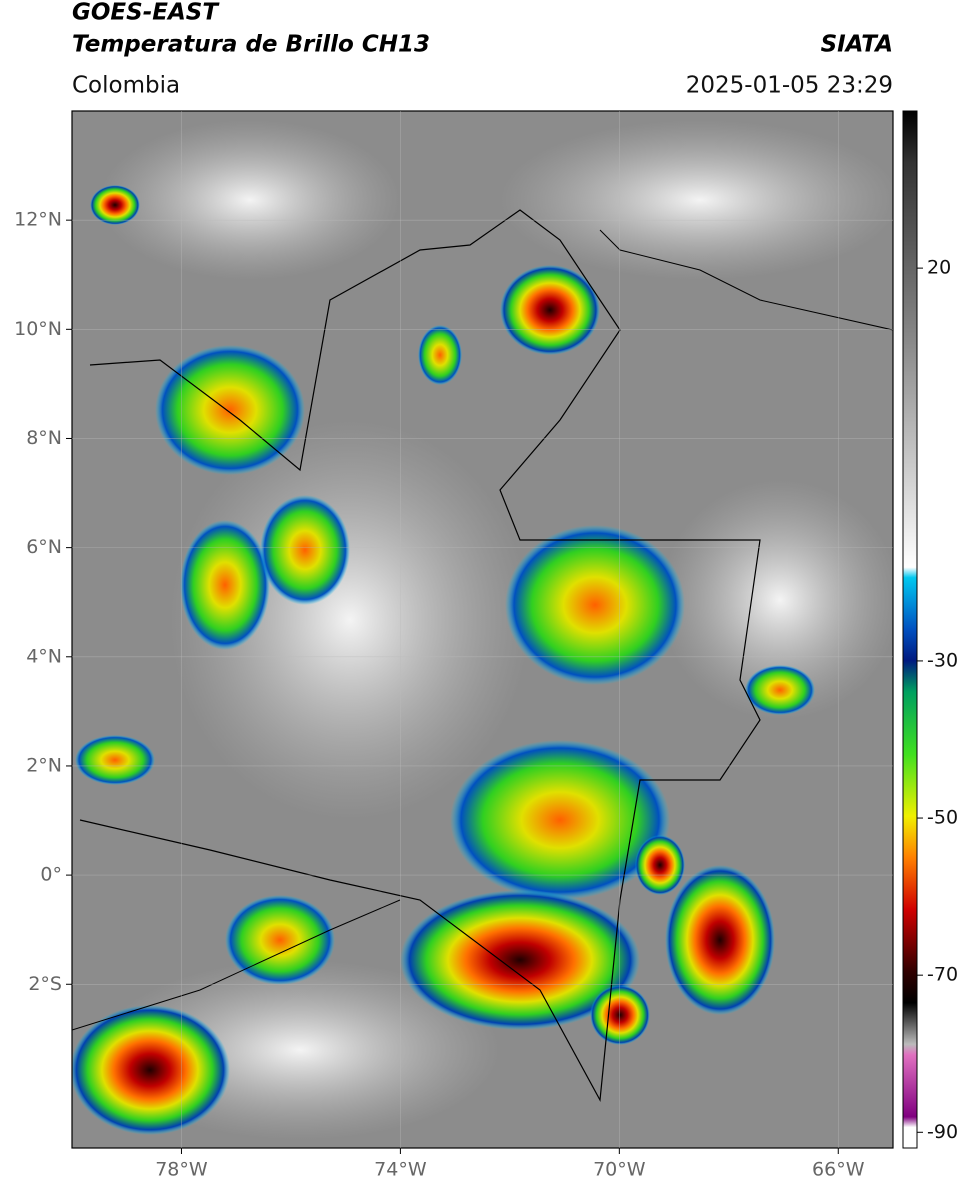 The image size is (966, 1194). I want to click on y-tick-label: 6°N, so click(44, 547).